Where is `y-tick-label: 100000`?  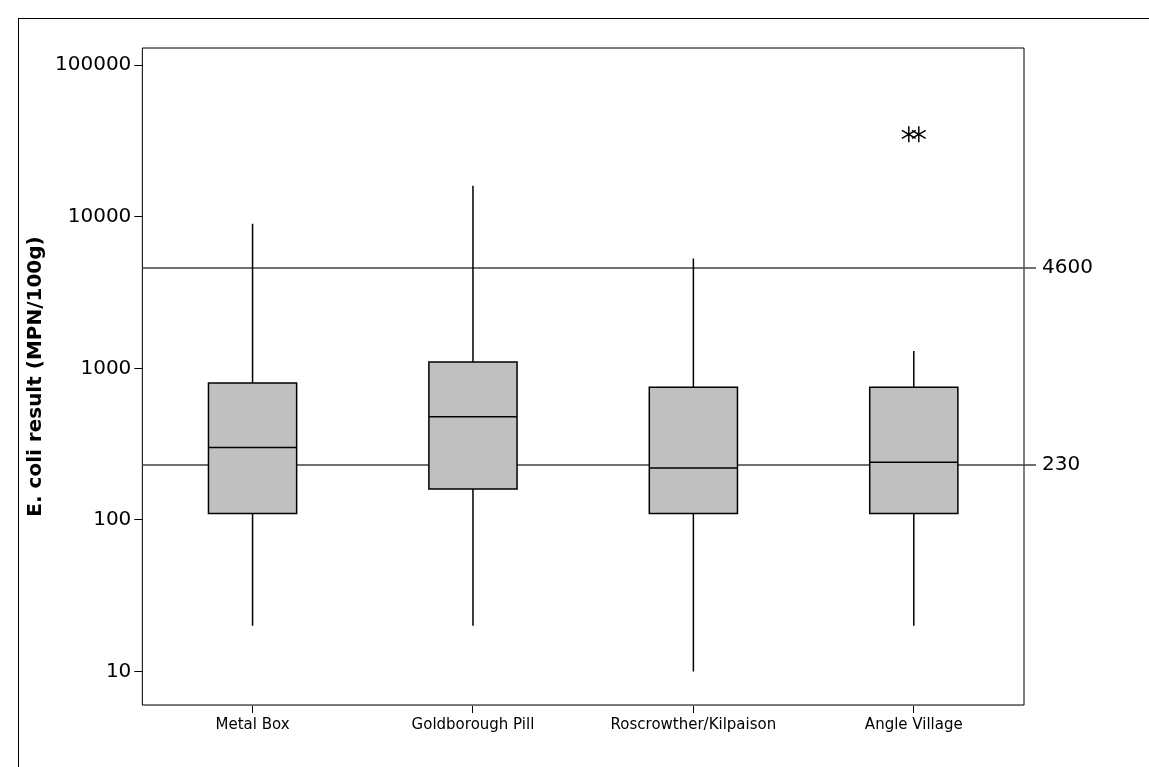 y-tick-label: 100000 is located at coordinates (93, 63).